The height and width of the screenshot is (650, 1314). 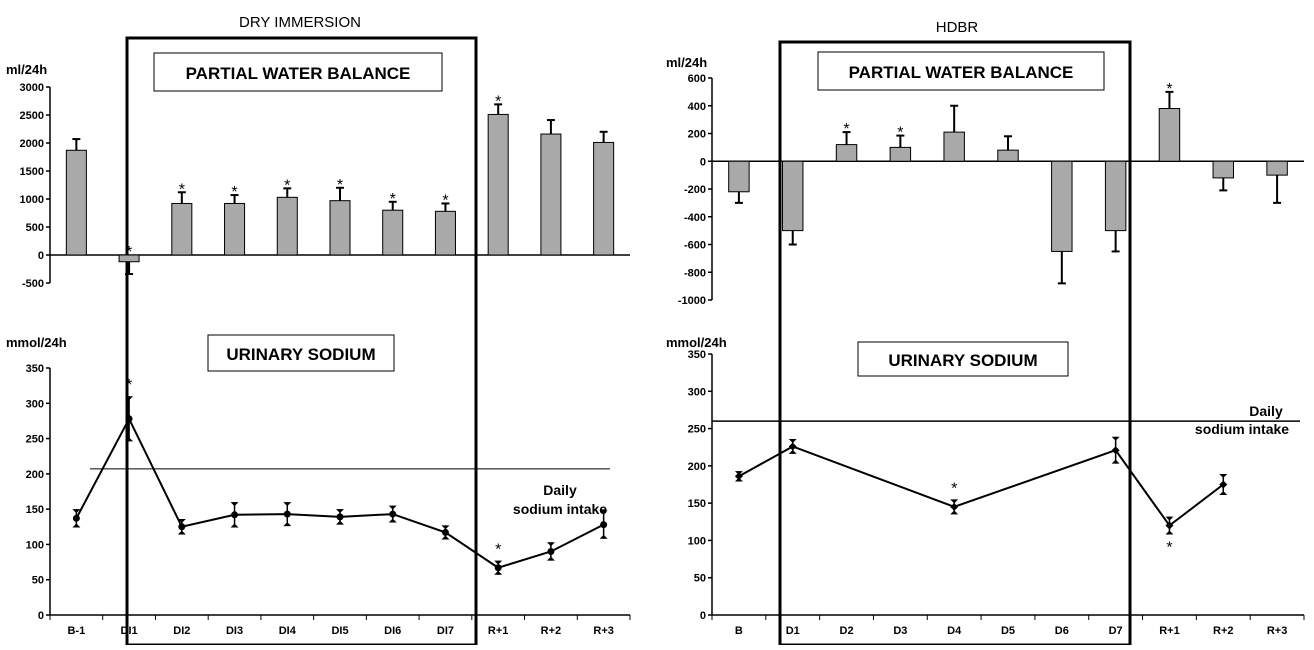 I want to click on left-x-tick-label: DI1, so click(x=129, y=631).